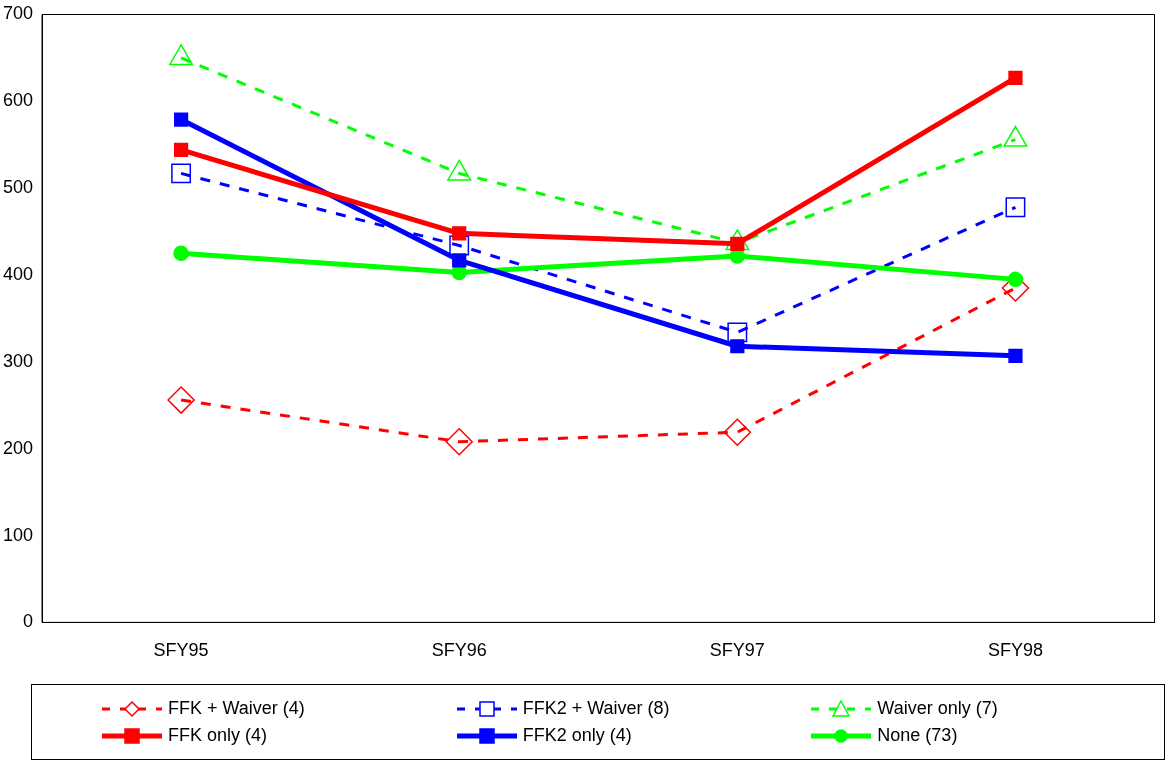  Describe the element at coordinates (18, 360) in the screenshot. I see `y-tick-label: 300` at that location.